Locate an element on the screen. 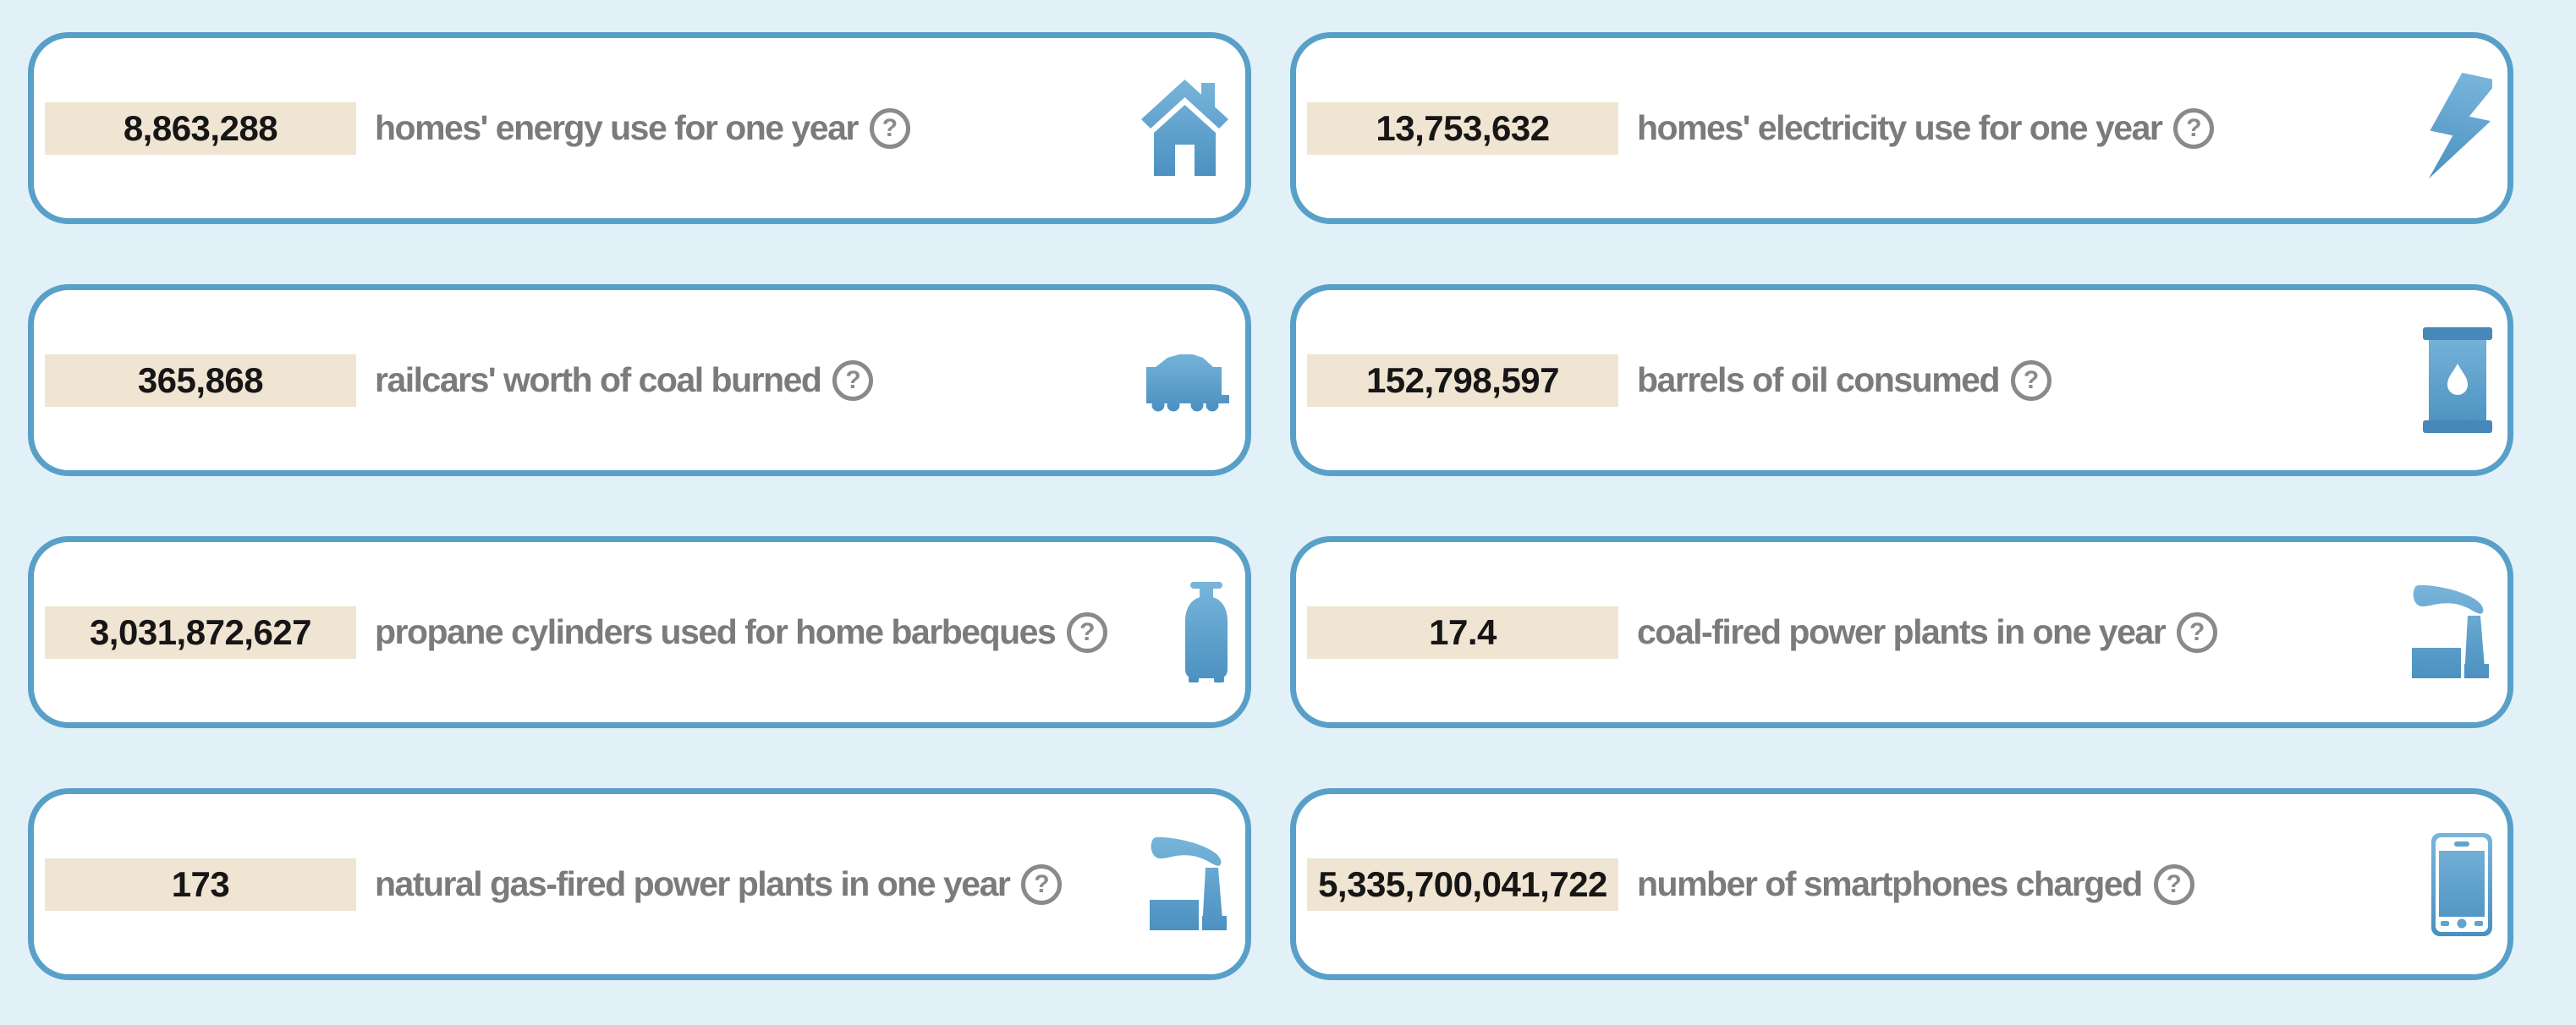 This screenshot has width=2576, height=1025. equivalency-value: 152,798,597 is located at coordinates (1462, 380).